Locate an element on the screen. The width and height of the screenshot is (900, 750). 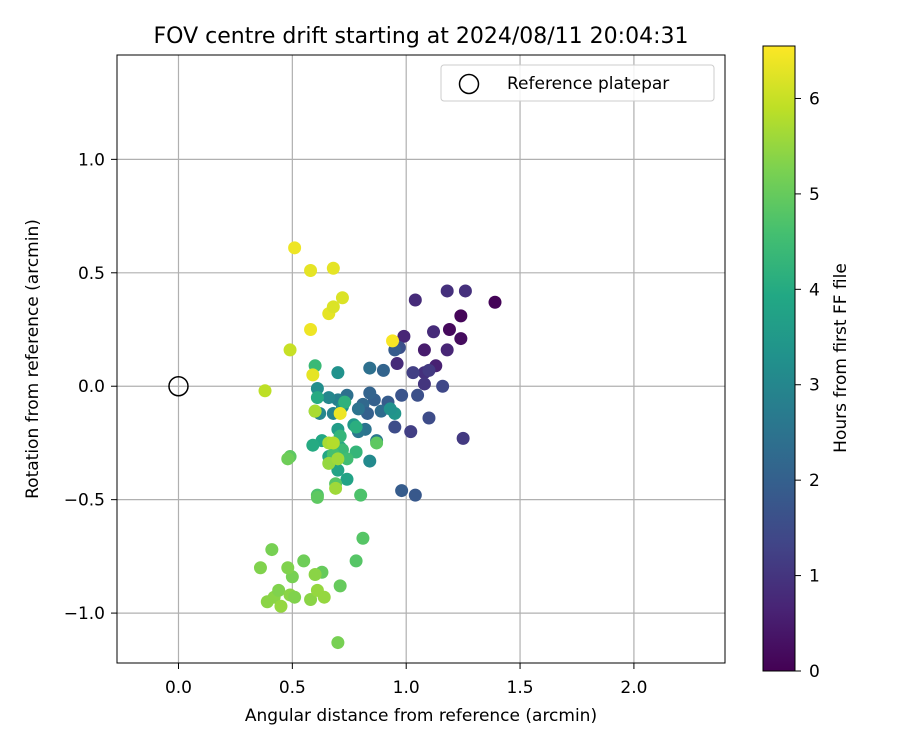
y-axis-ticks: −1.0 −0.5 0.0 0.5 1.0 is located at coordinates (90, 387).